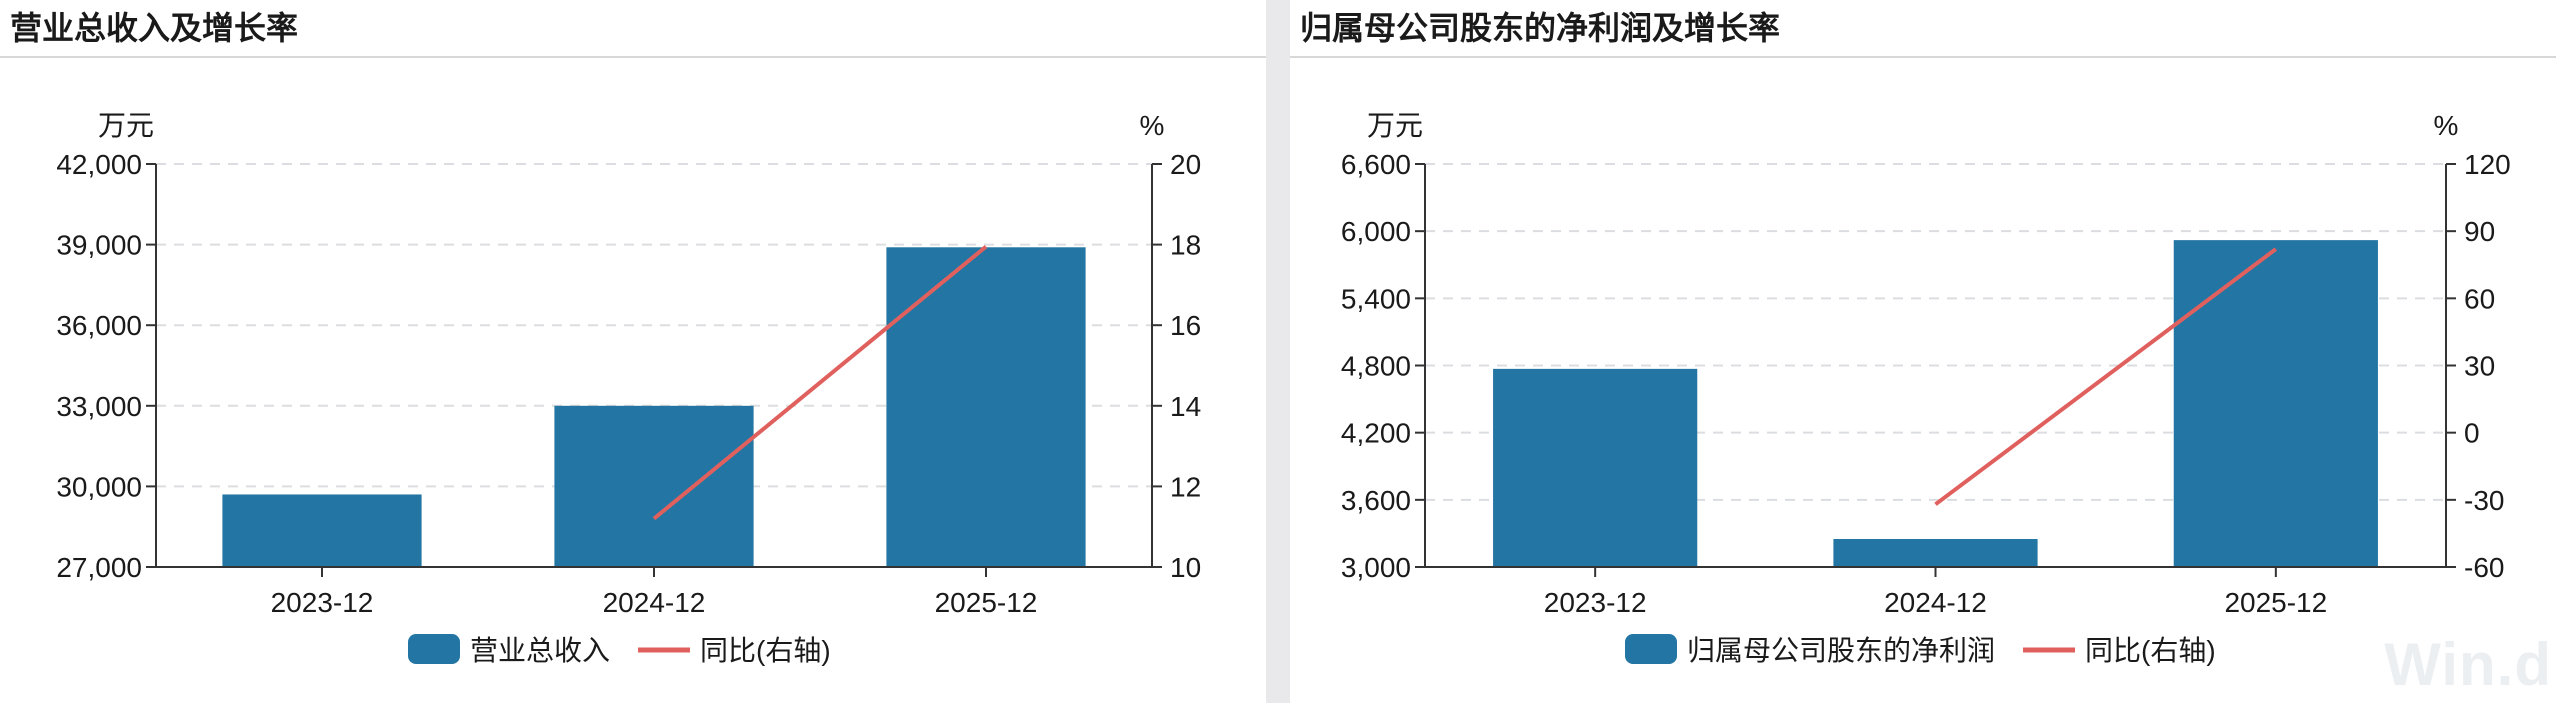  I want to click on legend-bar-label: 归属母公司股东的净利润, so click(1841, 650).